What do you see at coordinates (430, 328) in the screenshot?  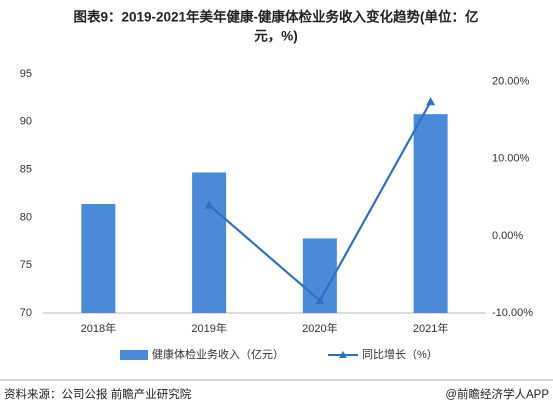 I see `x-tick-label: 2021年` at bounding box center [430, 328].